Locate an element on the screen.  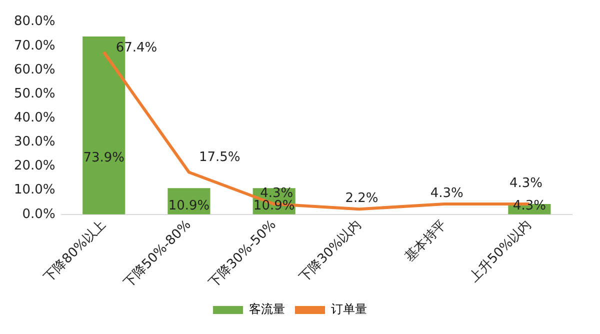
y-tick-label: 70.0% is located at coordinates (35, 46).